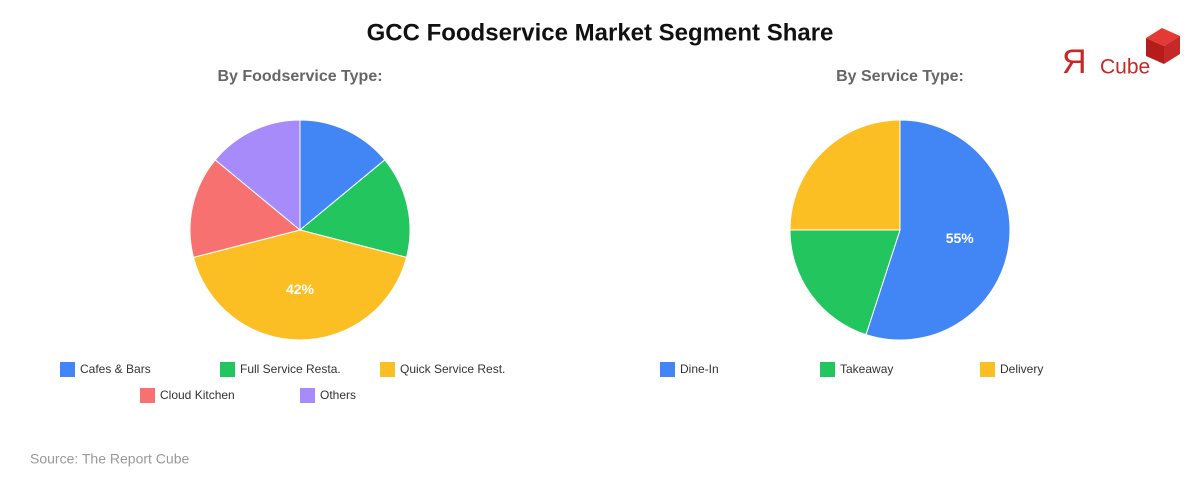 Image resolution: width=1200 pixels, height=480 pixels. Describe the element at coordinates (300, 289) in the screenshot. I see `slice-label: 42%` at that location.